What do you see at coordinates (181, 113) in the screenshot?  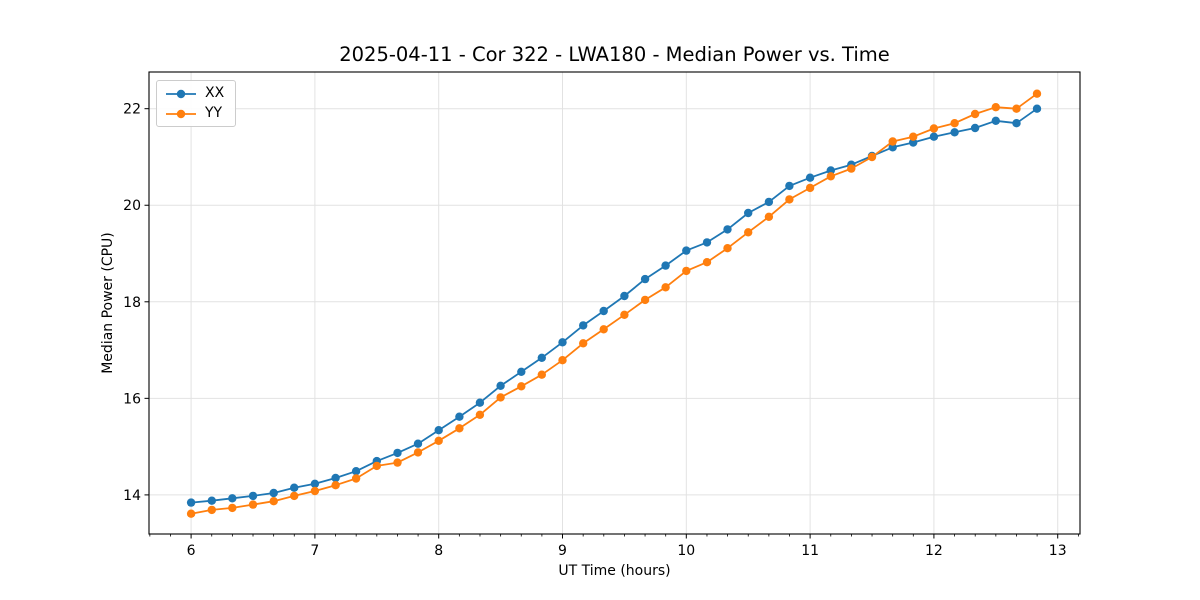 I see `legend-marker-yy-icon` at bounding box center [181, 113].